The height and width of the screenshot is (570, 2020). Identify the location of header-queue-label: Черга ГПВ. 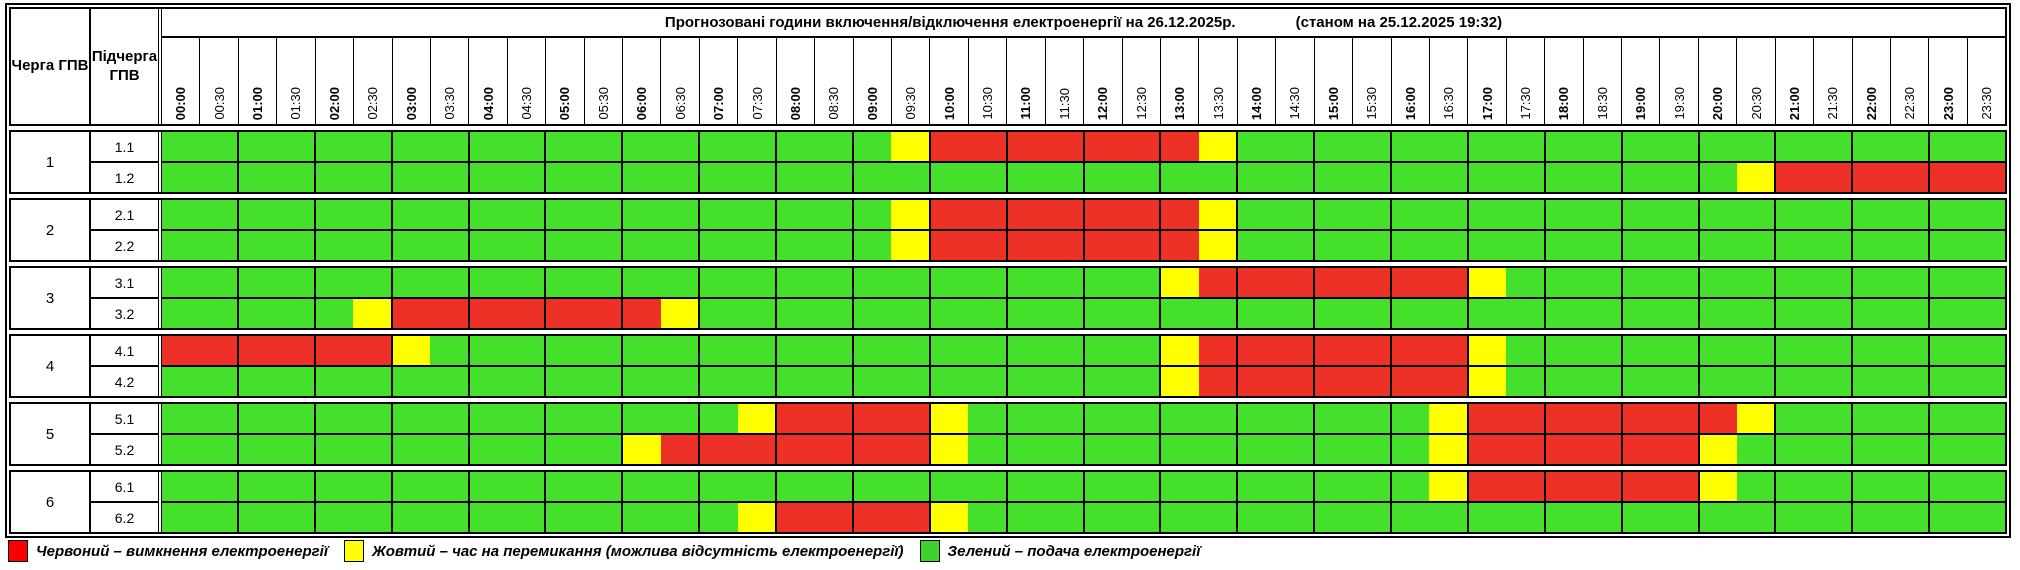
(51, 66).